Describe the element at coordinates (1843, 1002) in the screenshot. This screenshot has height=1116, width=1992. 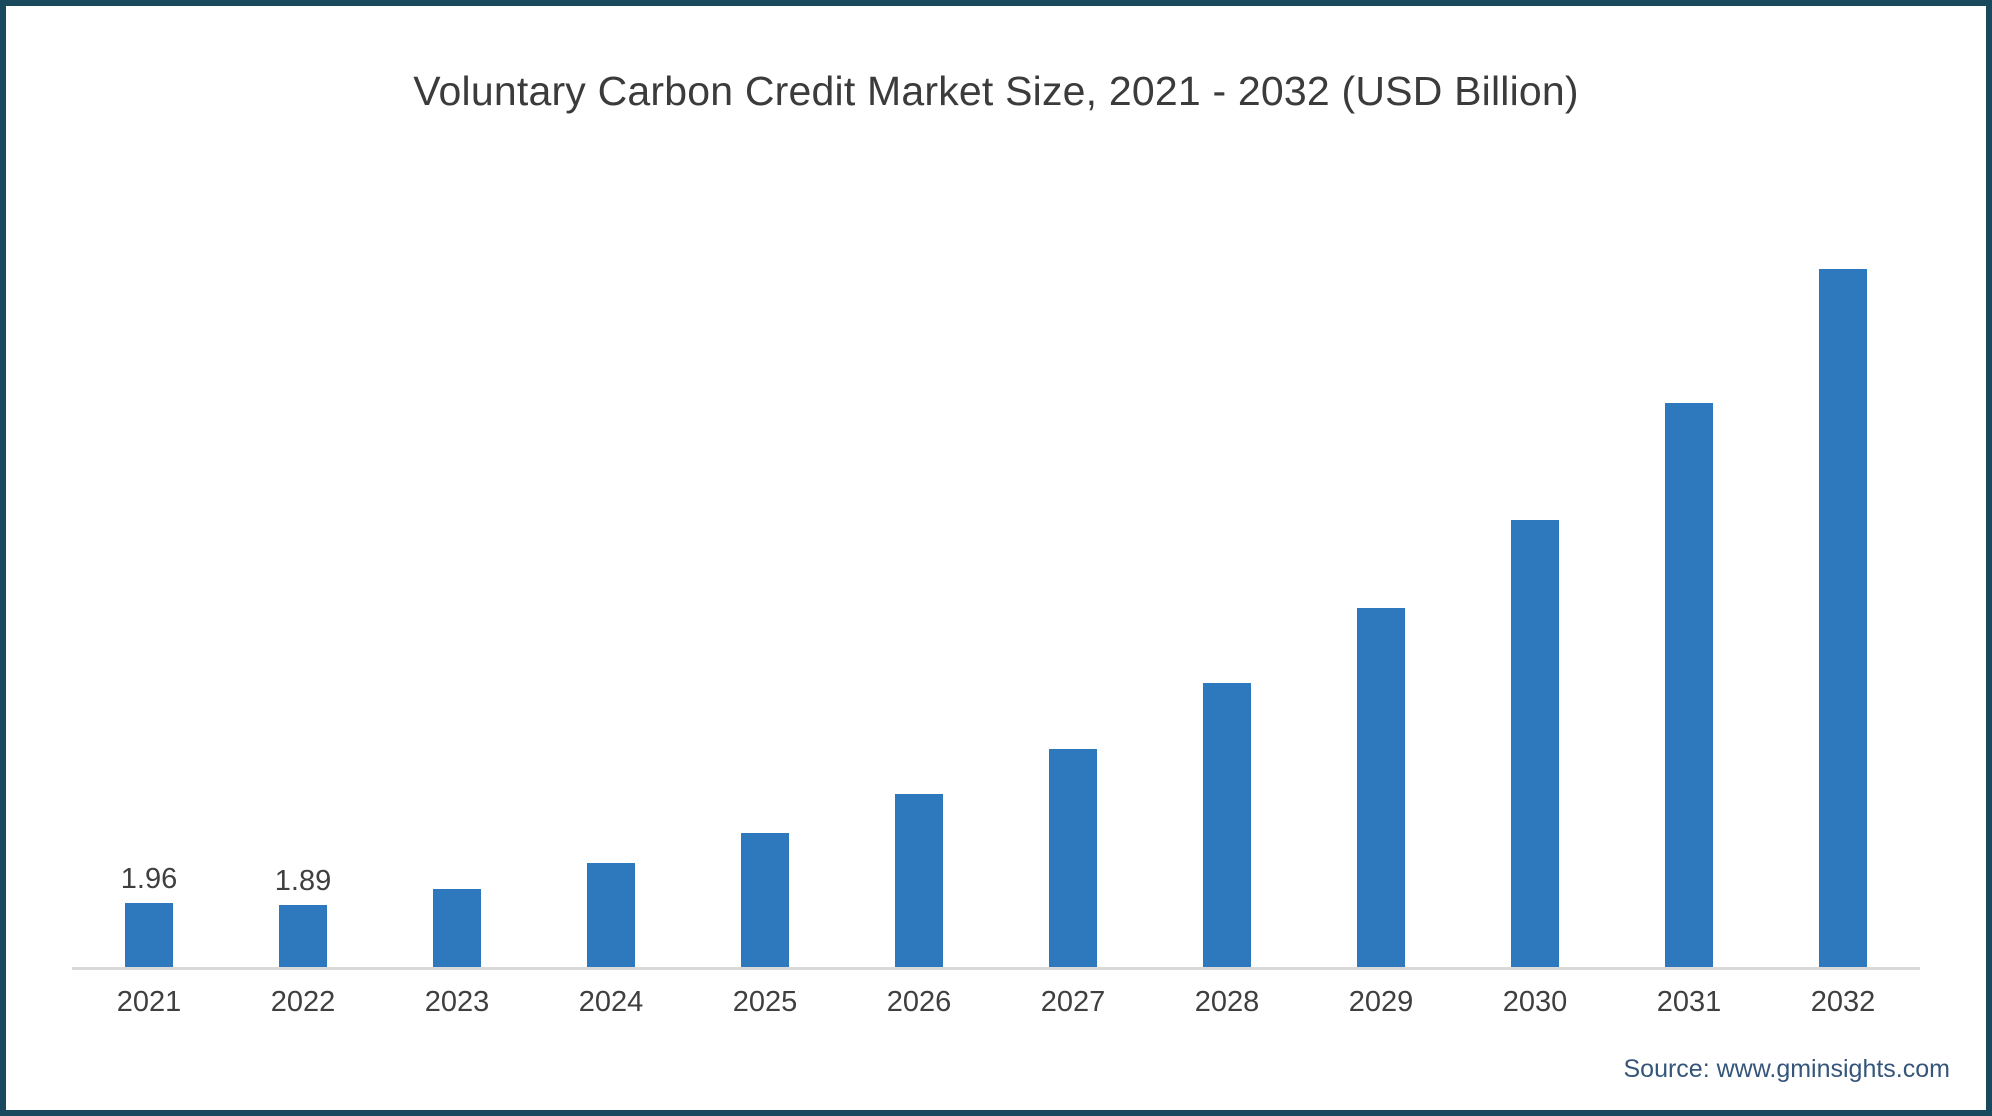
I see `x-tick-2032: 2032` at that location.